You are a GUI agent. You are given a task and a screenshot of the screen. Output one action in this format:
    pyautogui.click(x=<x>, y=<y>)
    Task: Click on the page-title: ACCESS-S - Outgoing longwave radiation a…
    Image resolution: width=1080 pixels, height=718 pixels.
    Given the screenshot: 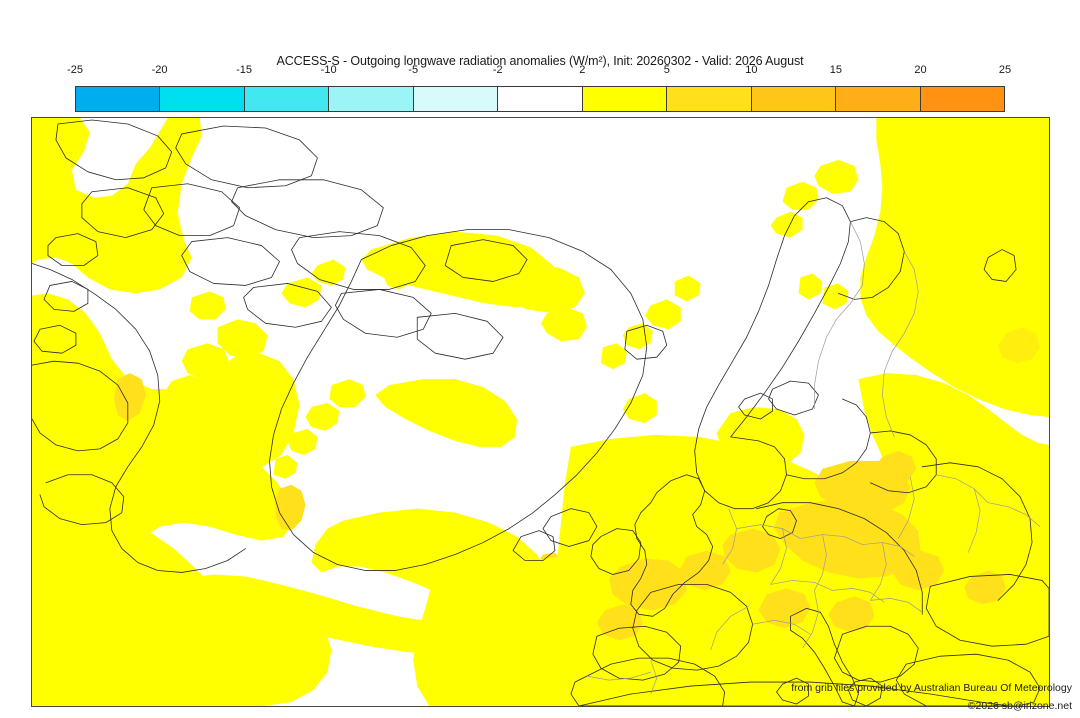 What is the action you would take?
    pyautogui.click(x=540, y=61)
    